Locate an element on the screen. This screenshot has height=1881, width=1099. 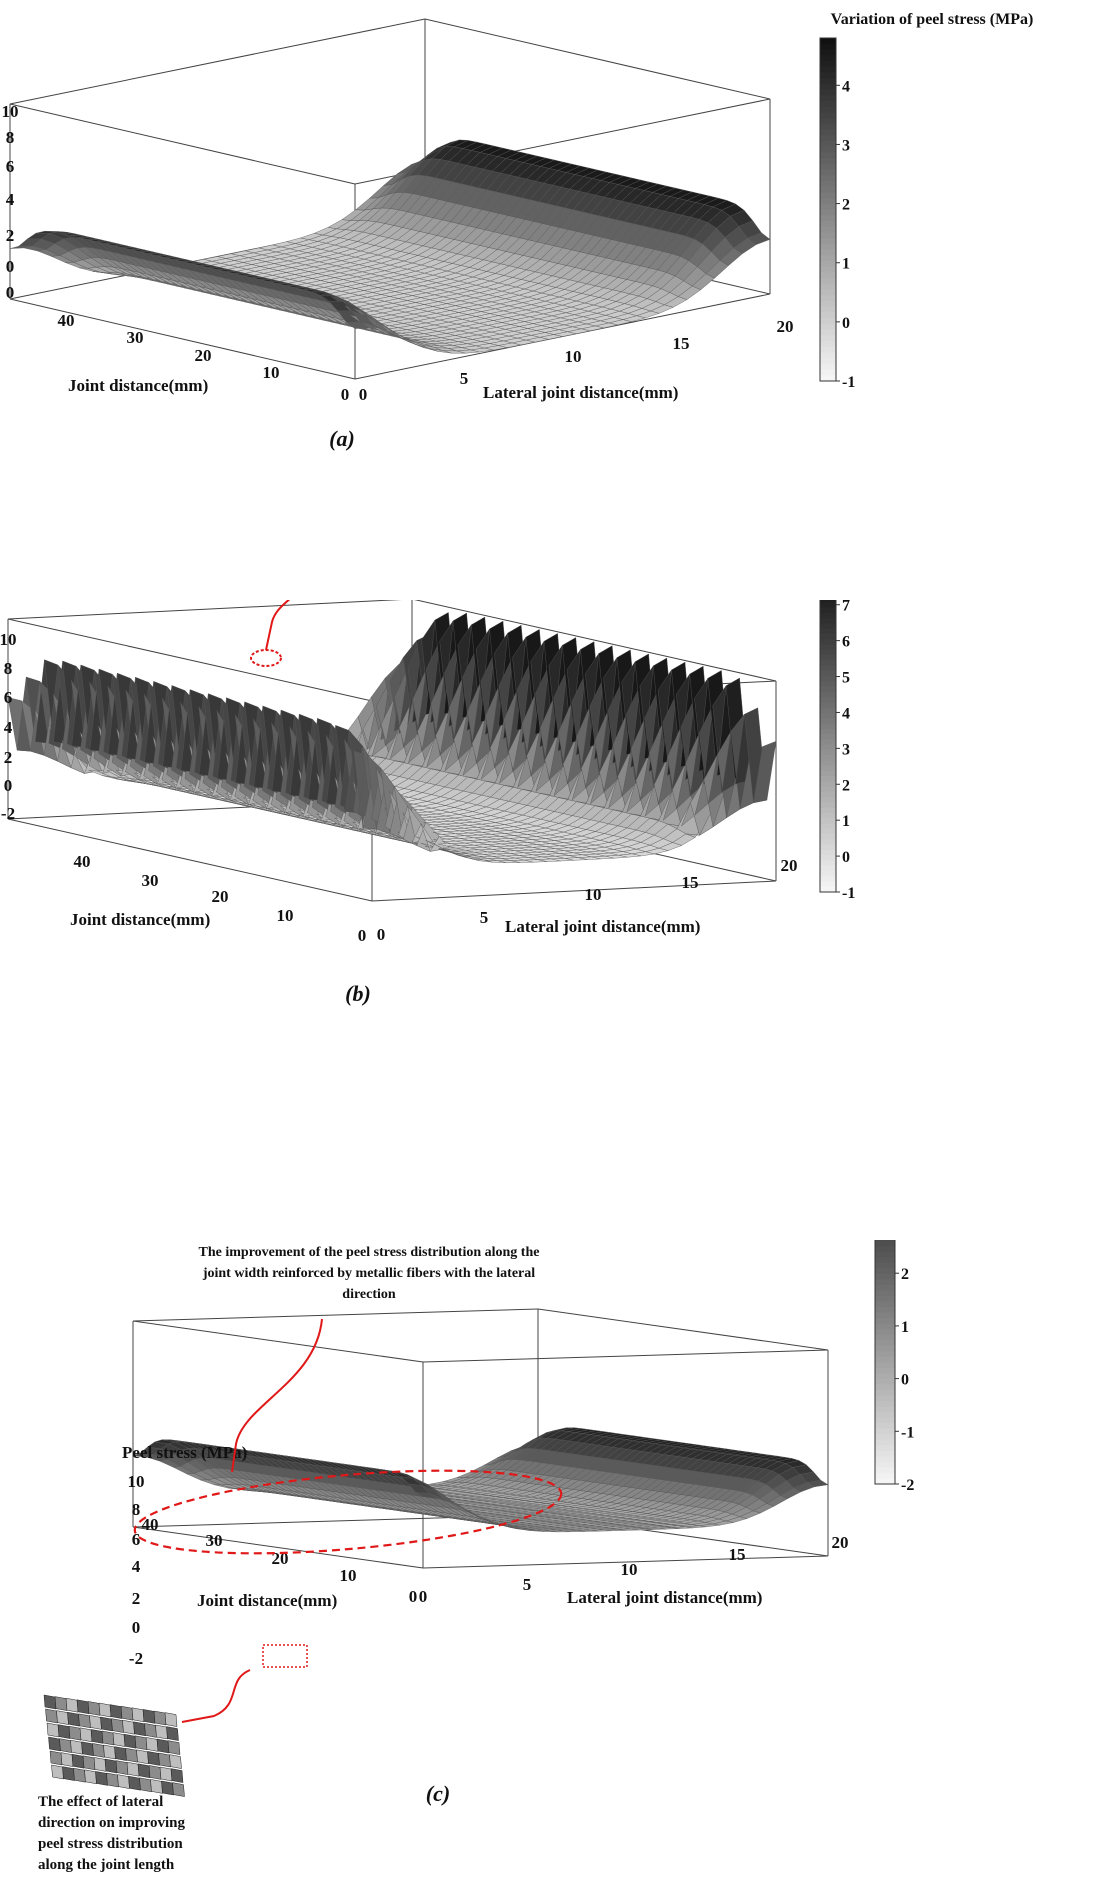
x-tick-label: 0 is located at coordinates (345, 394).